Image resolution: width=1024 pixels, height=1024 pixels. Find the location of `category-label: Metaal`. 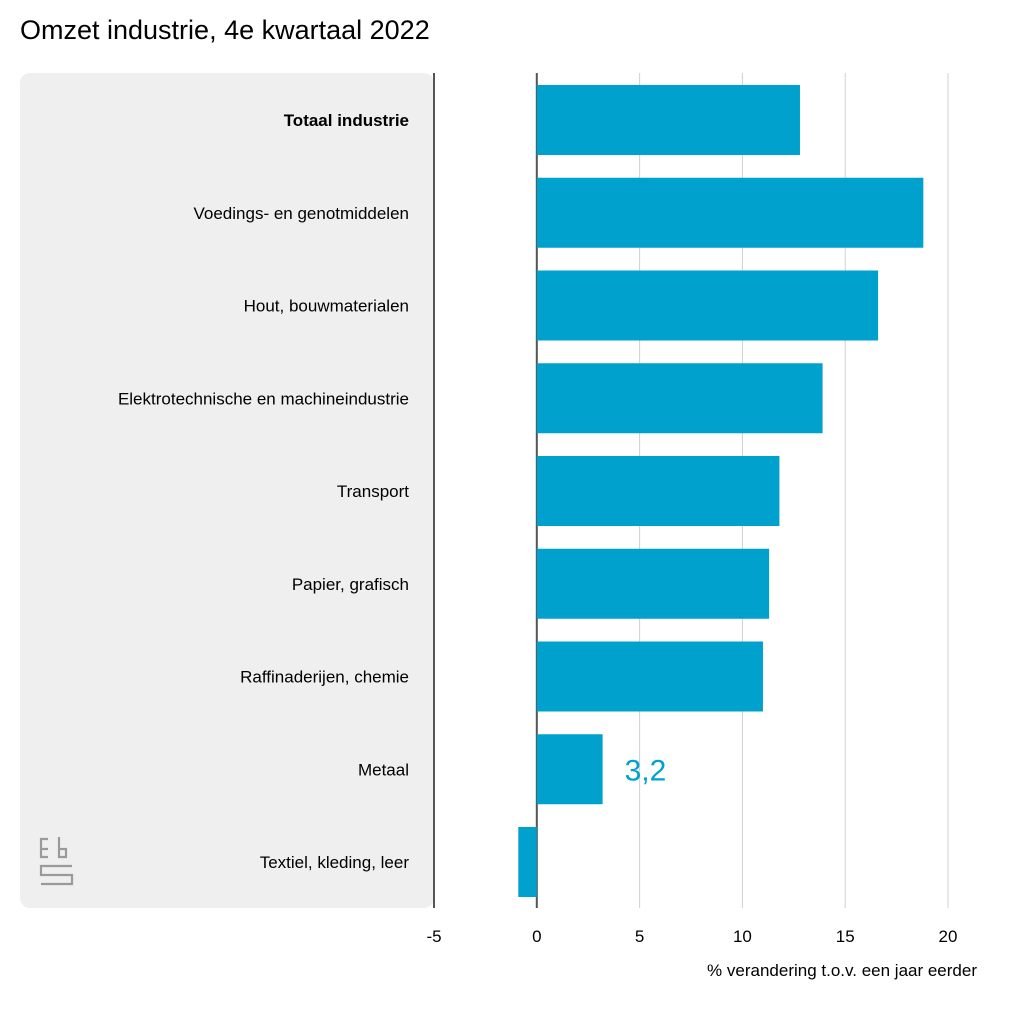

category-label: Metaal is located at coordinates (383, 769).